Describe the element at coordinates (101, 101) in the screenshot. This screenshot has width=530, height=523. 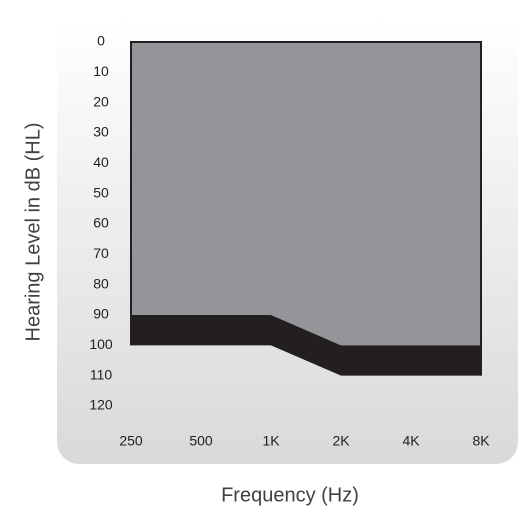
I see `y-tick-label: 20` at that location.